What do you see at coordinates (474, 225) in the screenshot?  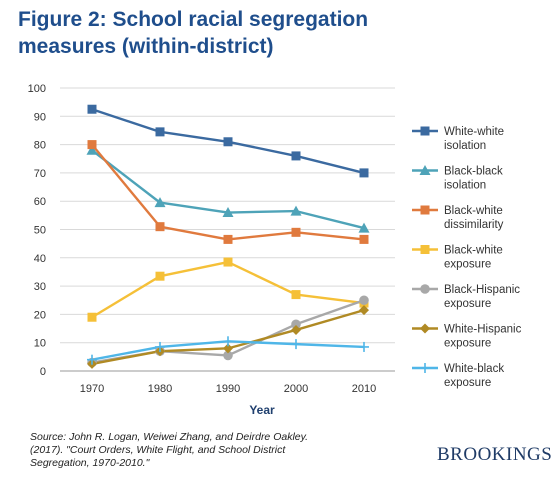 I see `legend-label: dissimilarity` at bounding box center [474, 225].